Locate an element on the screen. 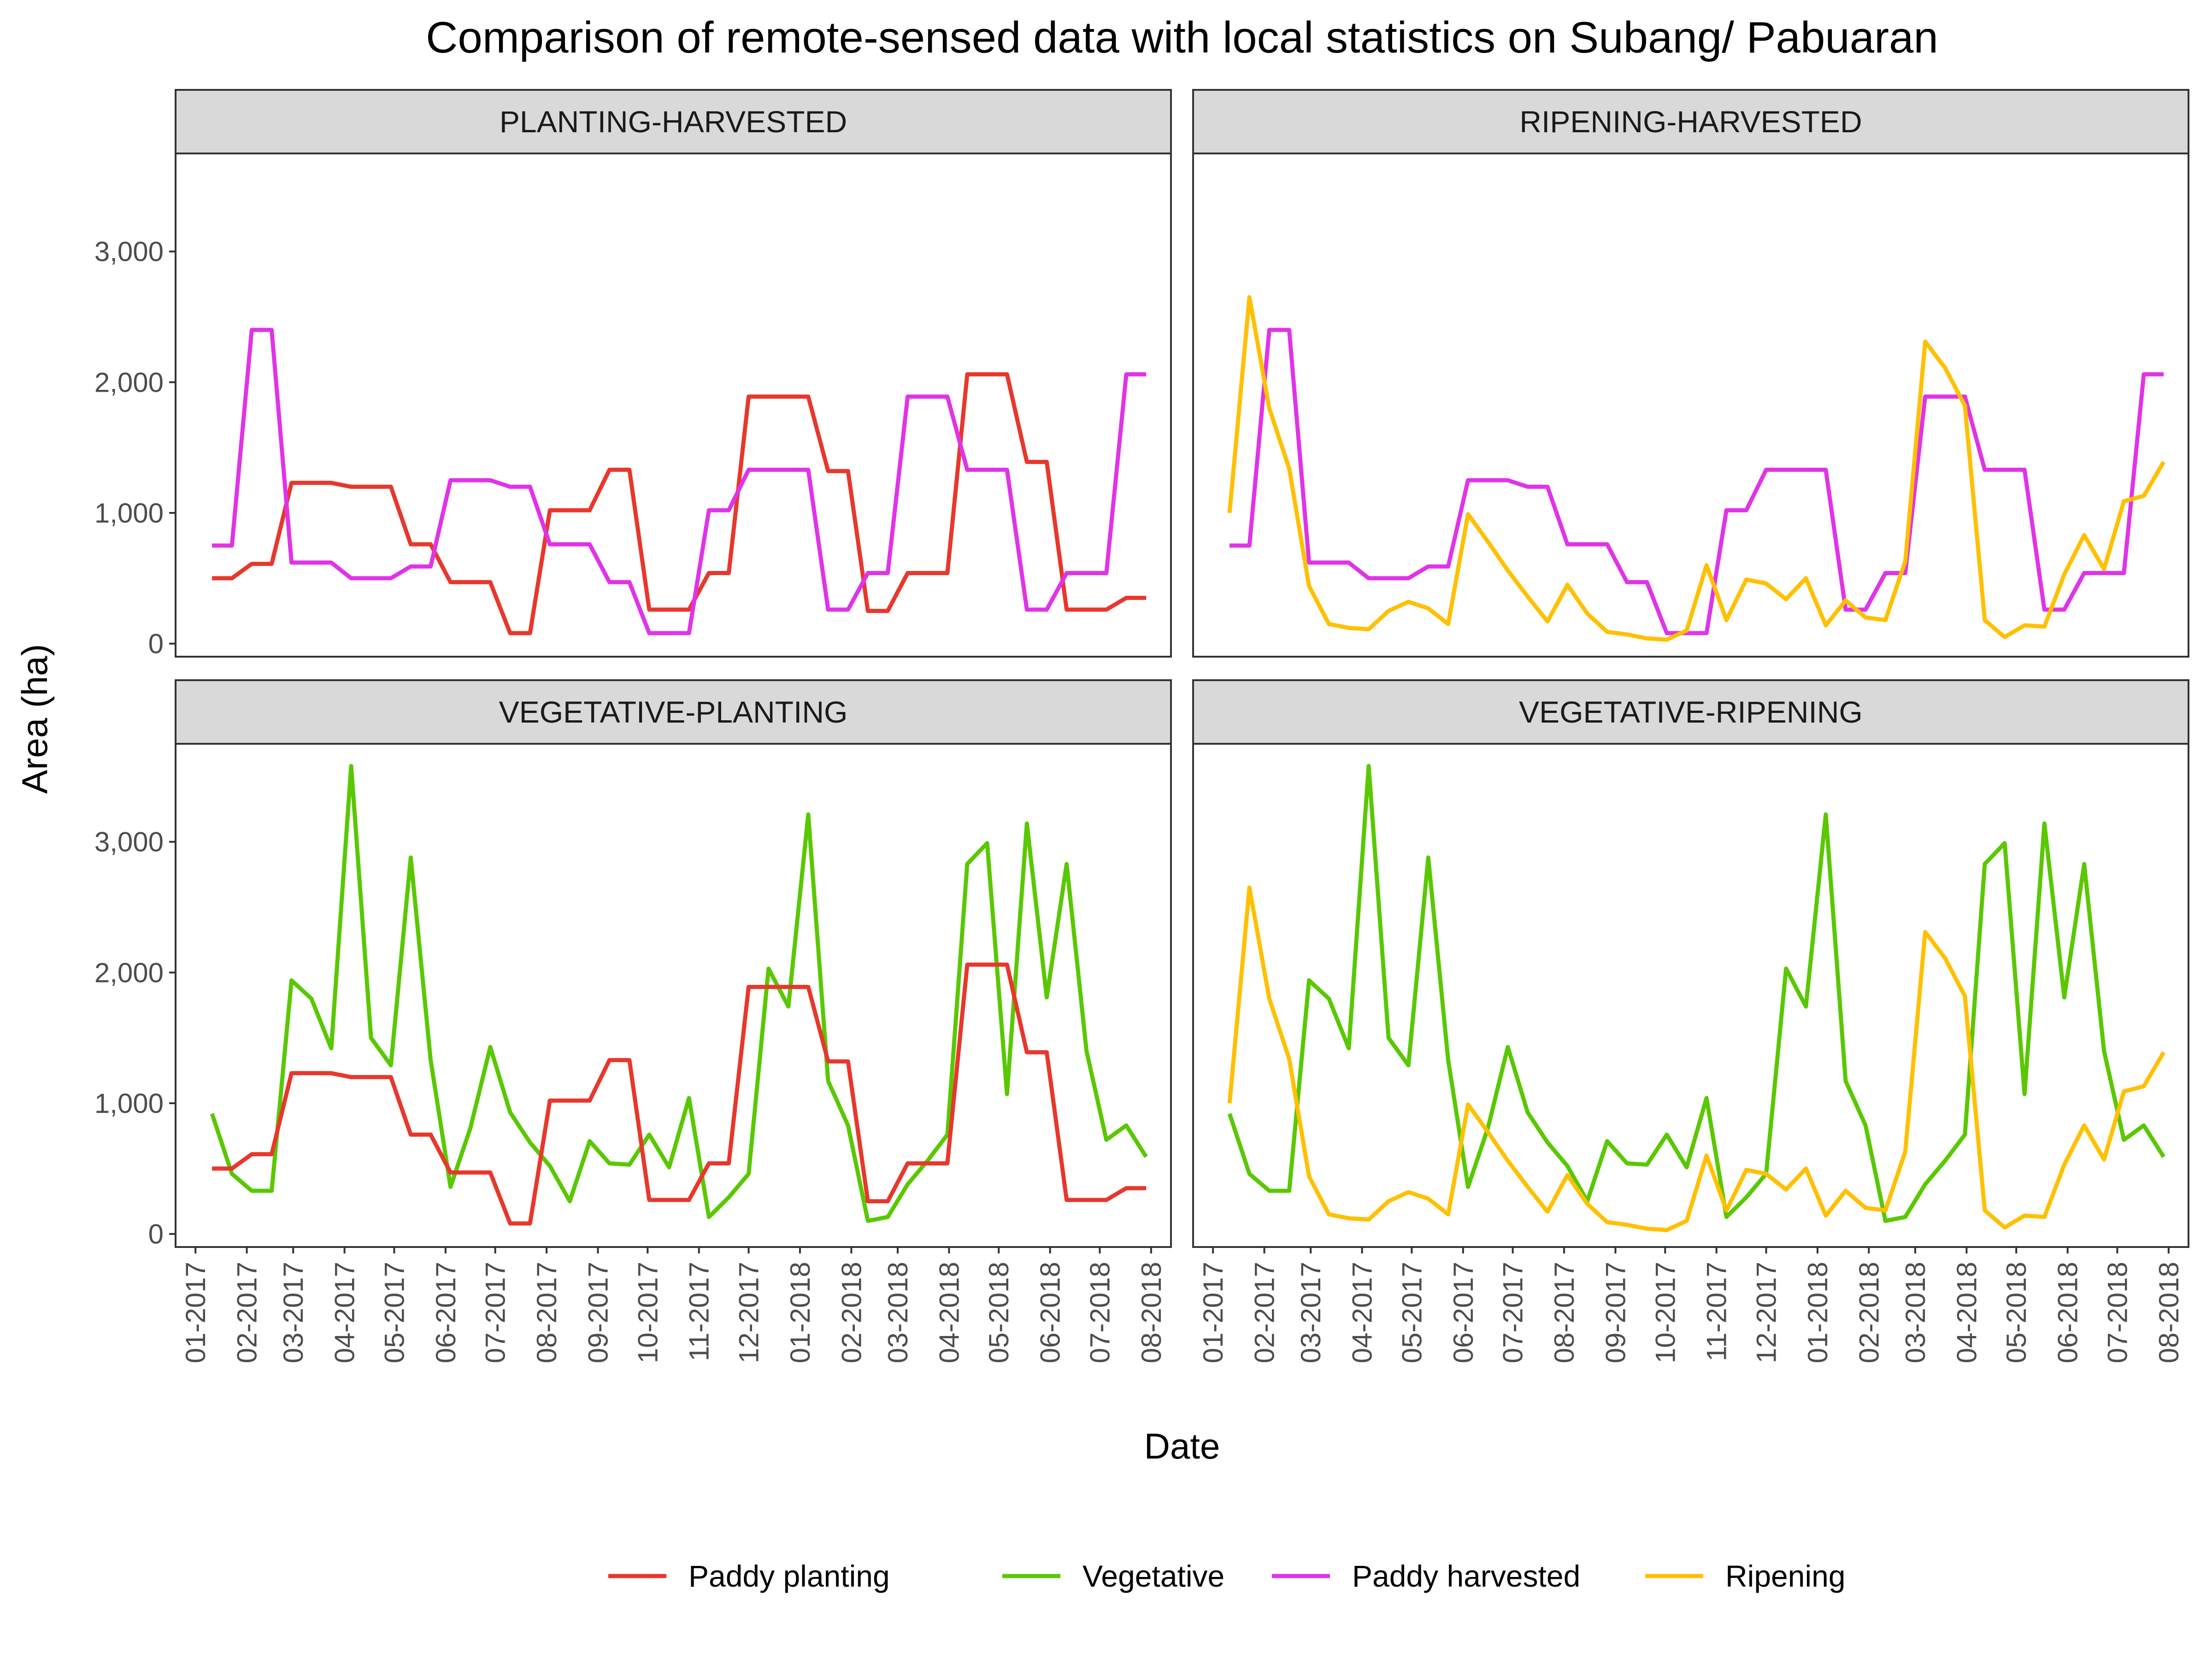 The width and height of the screenshot is (2212, 1659). panel-strip-label: VEGETATIVE-RIPENING is located at coordinates (1691, 712).